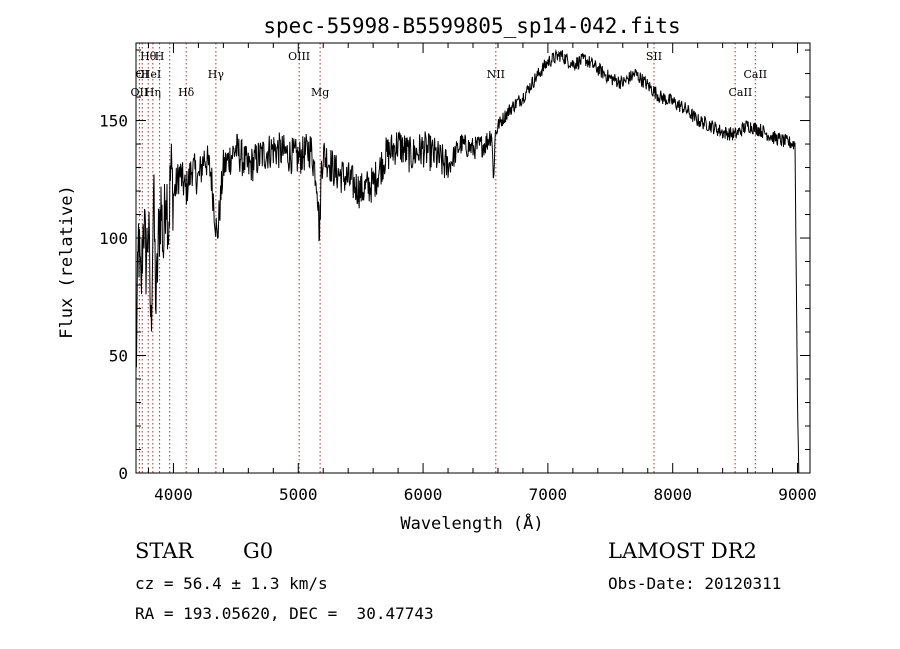 This screenshot has height=649, width=900. What do you see at coordinates (164, 551) in the screenshot?
I see `object-class: STAR` at bounding box center [164, 551].